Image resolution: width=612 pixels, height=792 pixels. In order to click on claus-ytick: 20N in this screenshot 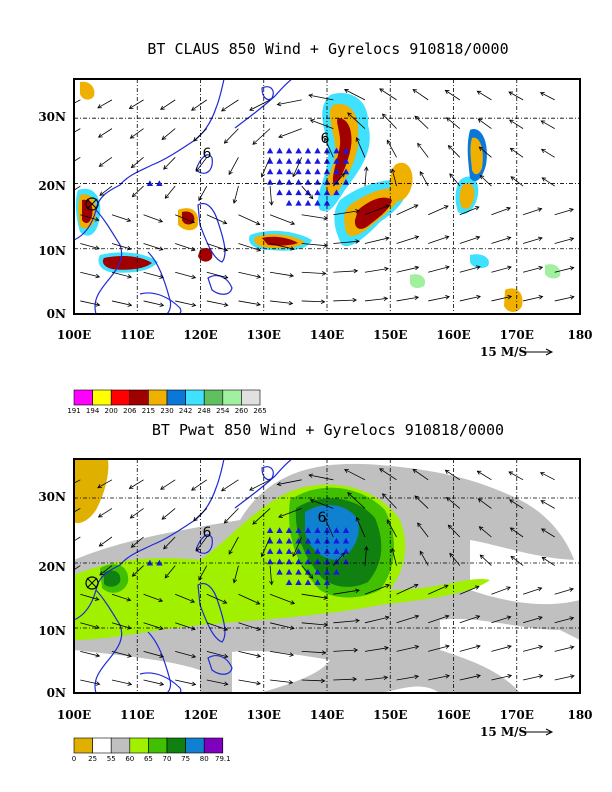, I will do `click(52, 186)`.